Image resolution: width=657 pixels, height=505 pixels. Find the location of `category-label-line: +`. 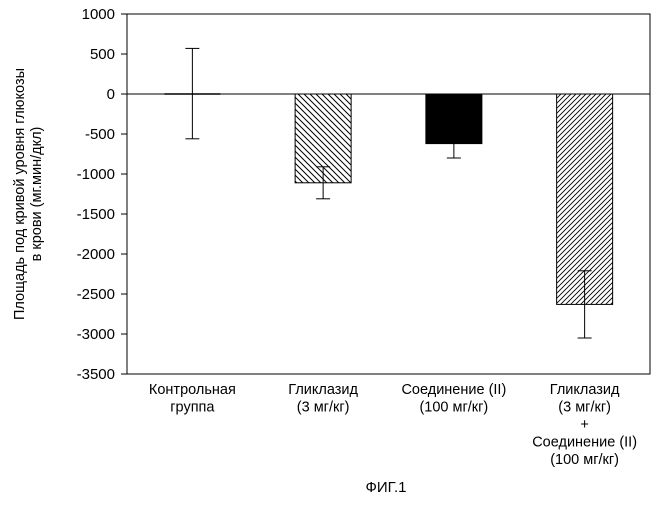

category-label-line: + is located at coordinates (584, 425).